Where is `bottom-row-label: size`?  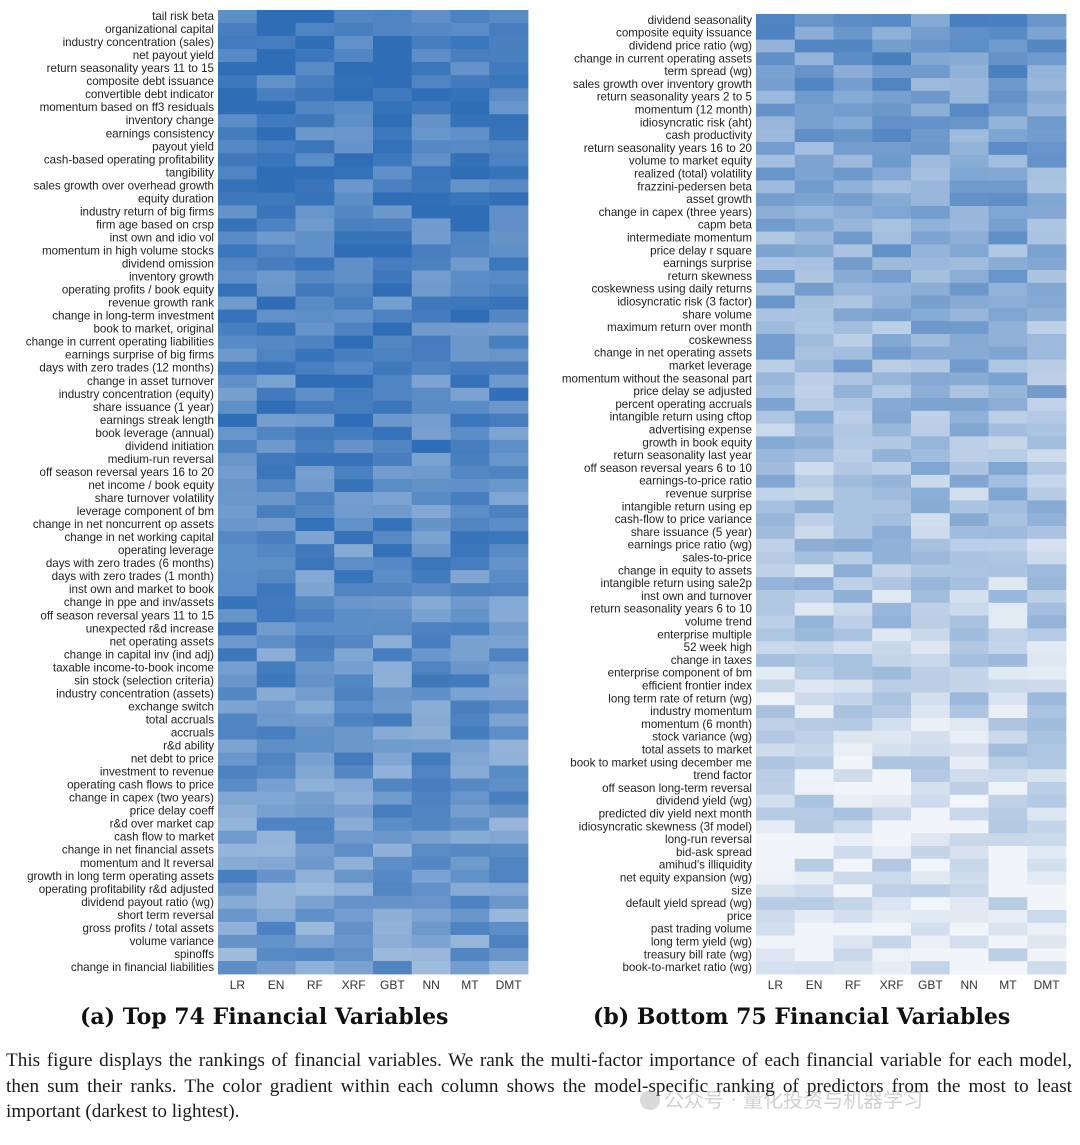
bottom-row-label: size is located at coordinates (741, 890).